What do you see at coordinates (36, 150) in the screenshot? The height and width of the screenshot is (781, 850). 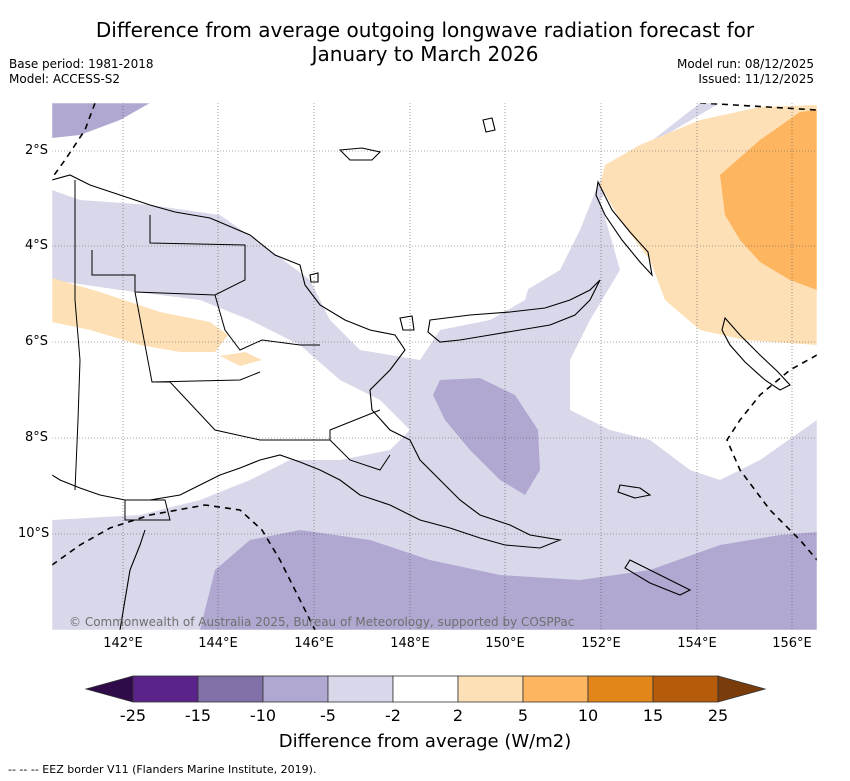 I see `y-tick-2s: 2°S` at bounding box center [36, 150].